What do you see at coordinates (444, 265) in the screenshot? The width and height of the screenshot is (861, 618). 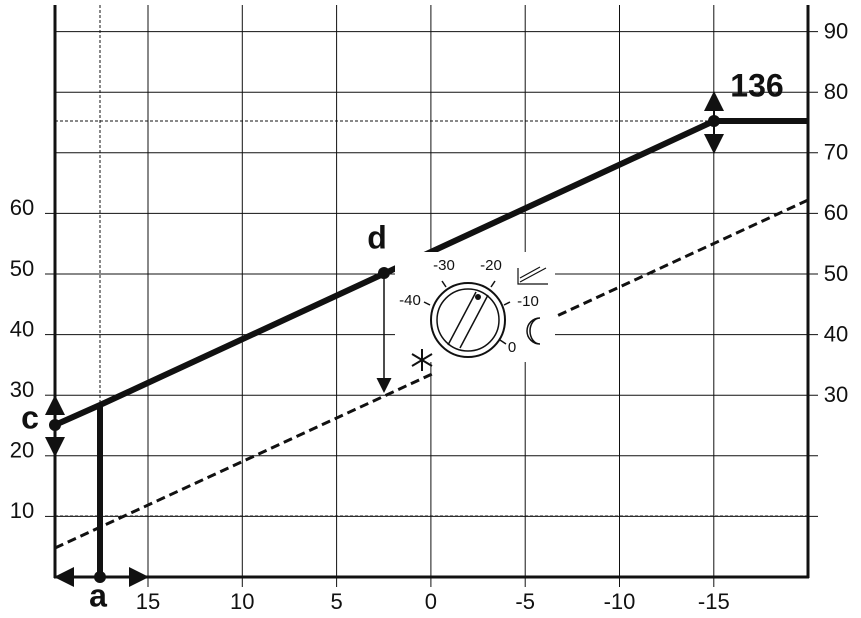 I see `knob-label: -30` at bounding box center [444, 265].